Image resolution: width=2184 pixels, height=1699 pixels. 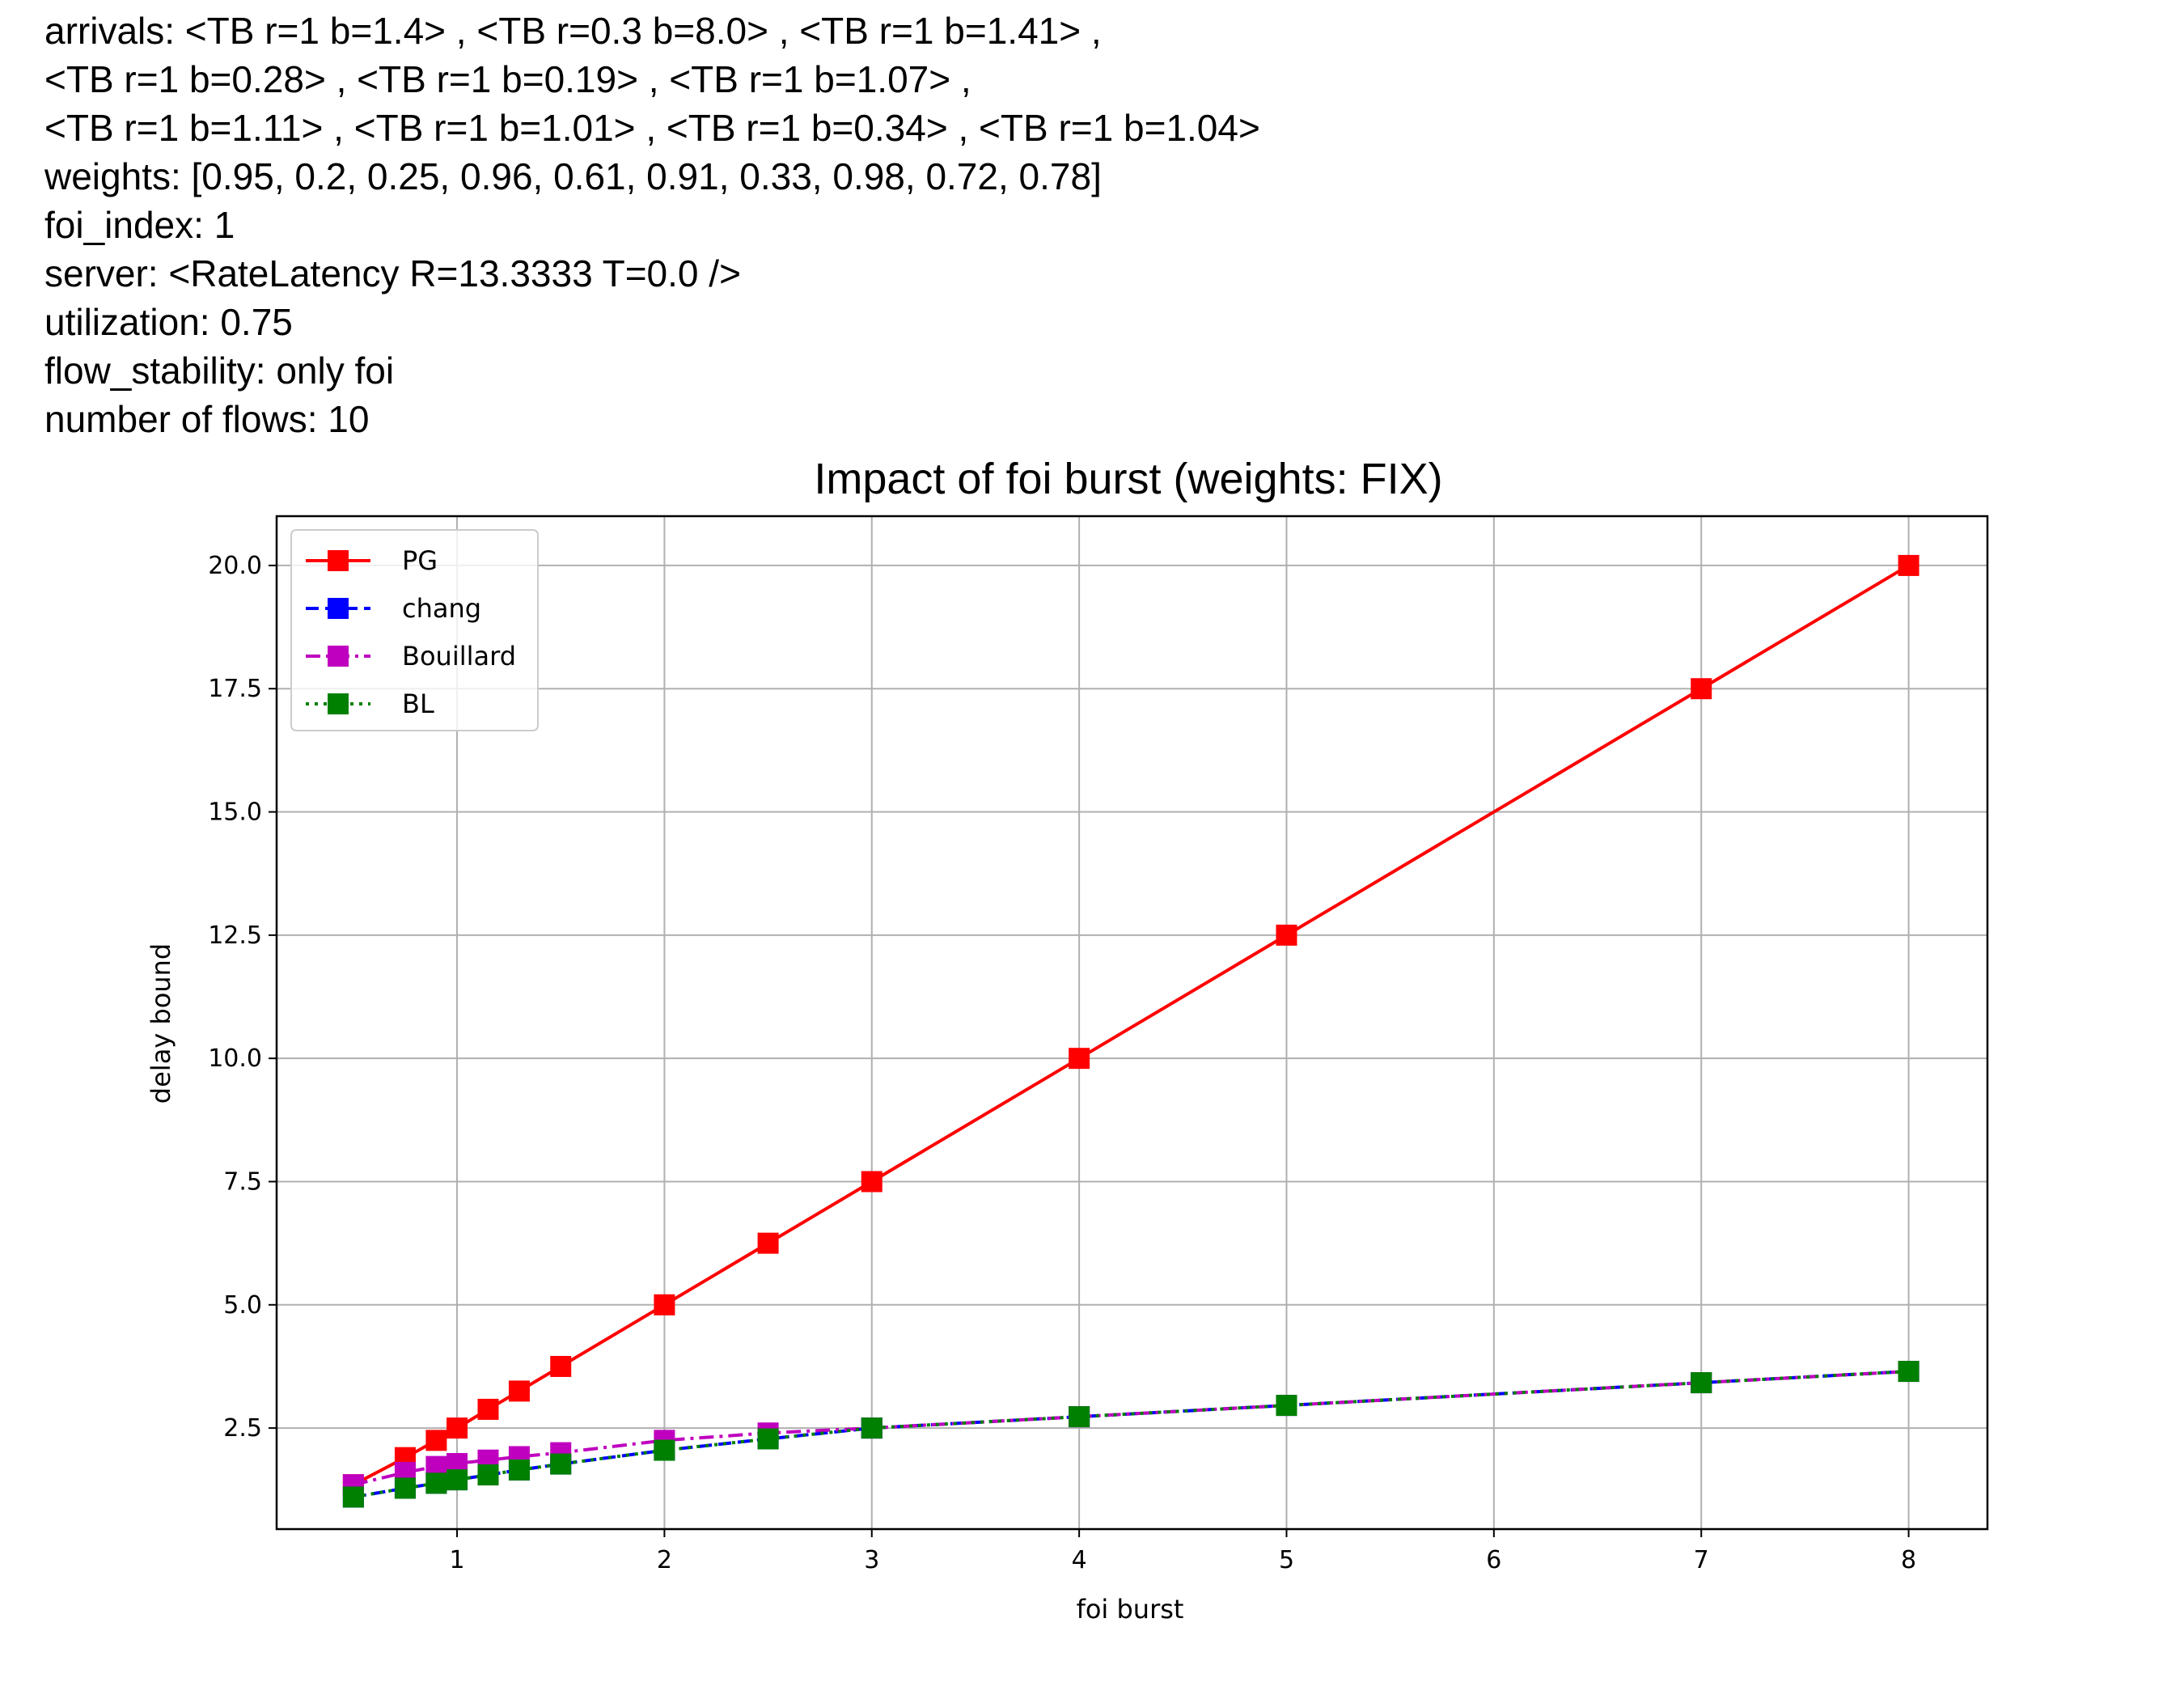 I want to click on y-tick-label: 7.5, so click(x=242, y=1181).